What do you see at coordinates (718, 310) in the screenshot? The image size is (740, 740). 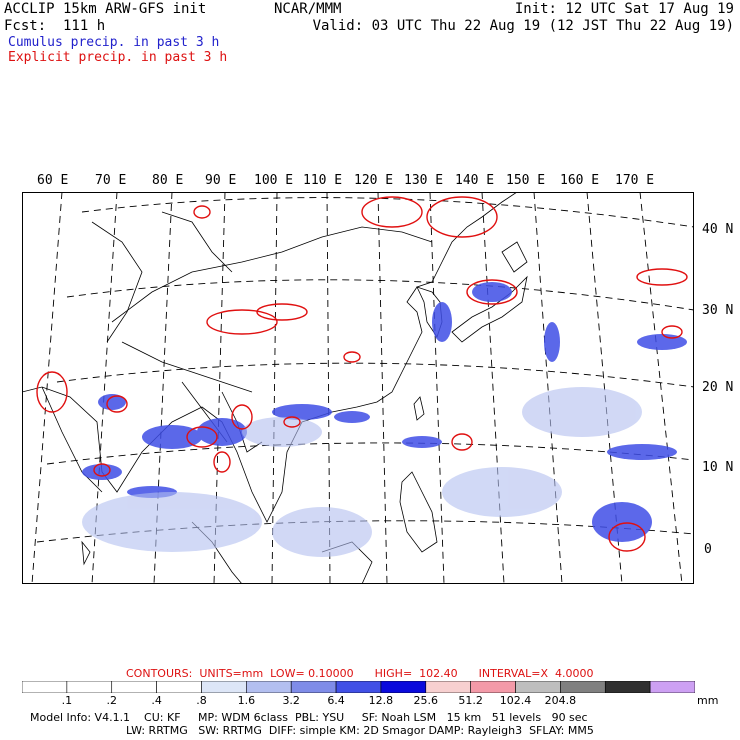 I see `lat-label: 30 N` at bounding box center [718, 310].